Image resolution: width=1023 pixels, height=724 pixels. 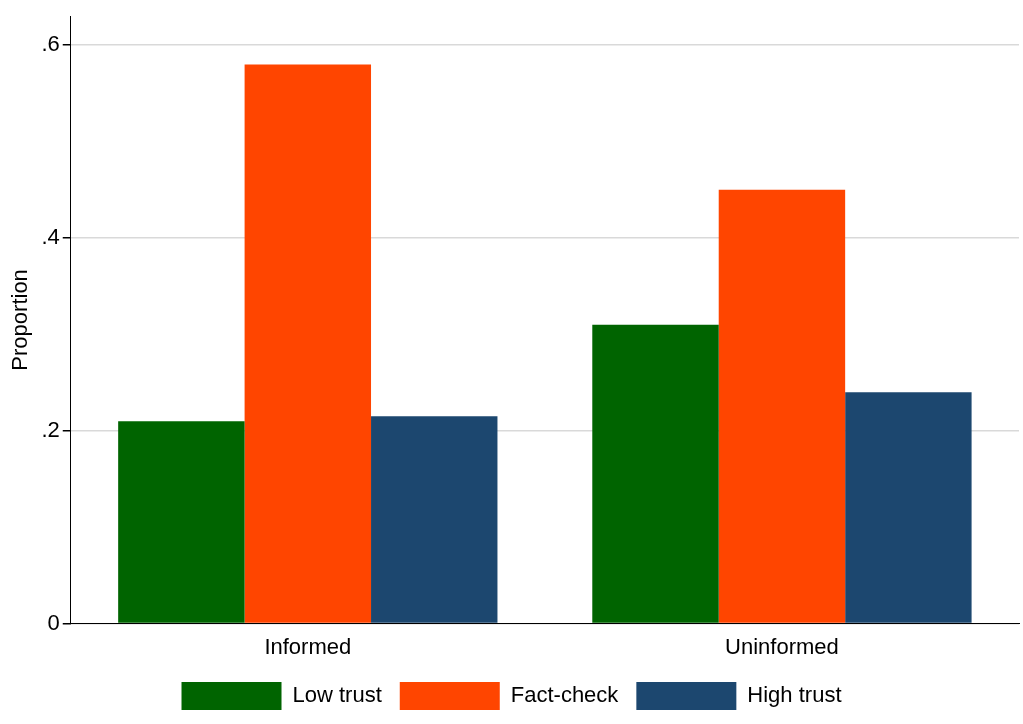 I want to click on legend-label: High trust, so click(x=794, y=695).